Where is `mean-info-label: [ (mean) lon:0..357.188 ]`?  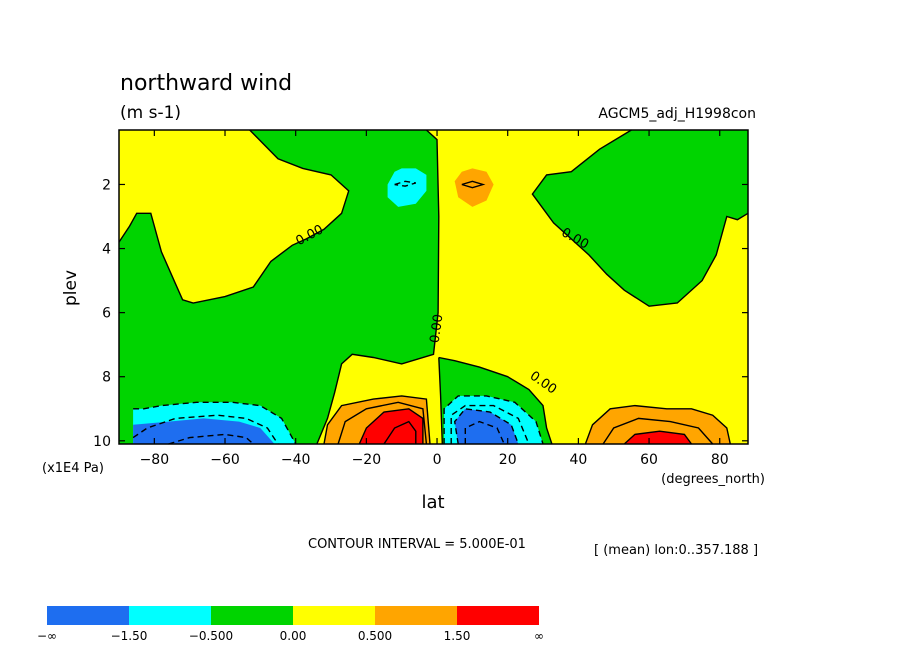
mean-info-label: [ (mean) lon:0..357.188 ] is located at coordinates (676, 550).